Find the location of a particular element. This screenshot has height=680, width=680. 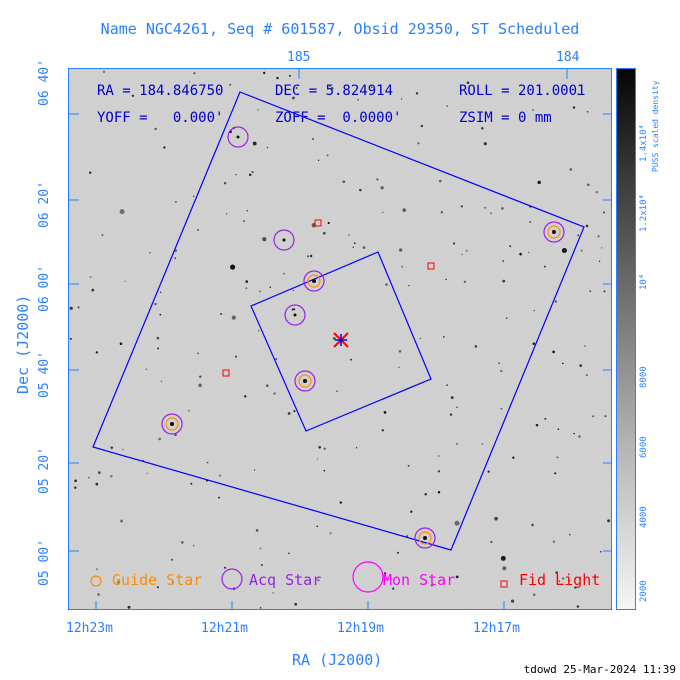

dec-tick-0620: 06 20' is located at coordinates (44, 204).